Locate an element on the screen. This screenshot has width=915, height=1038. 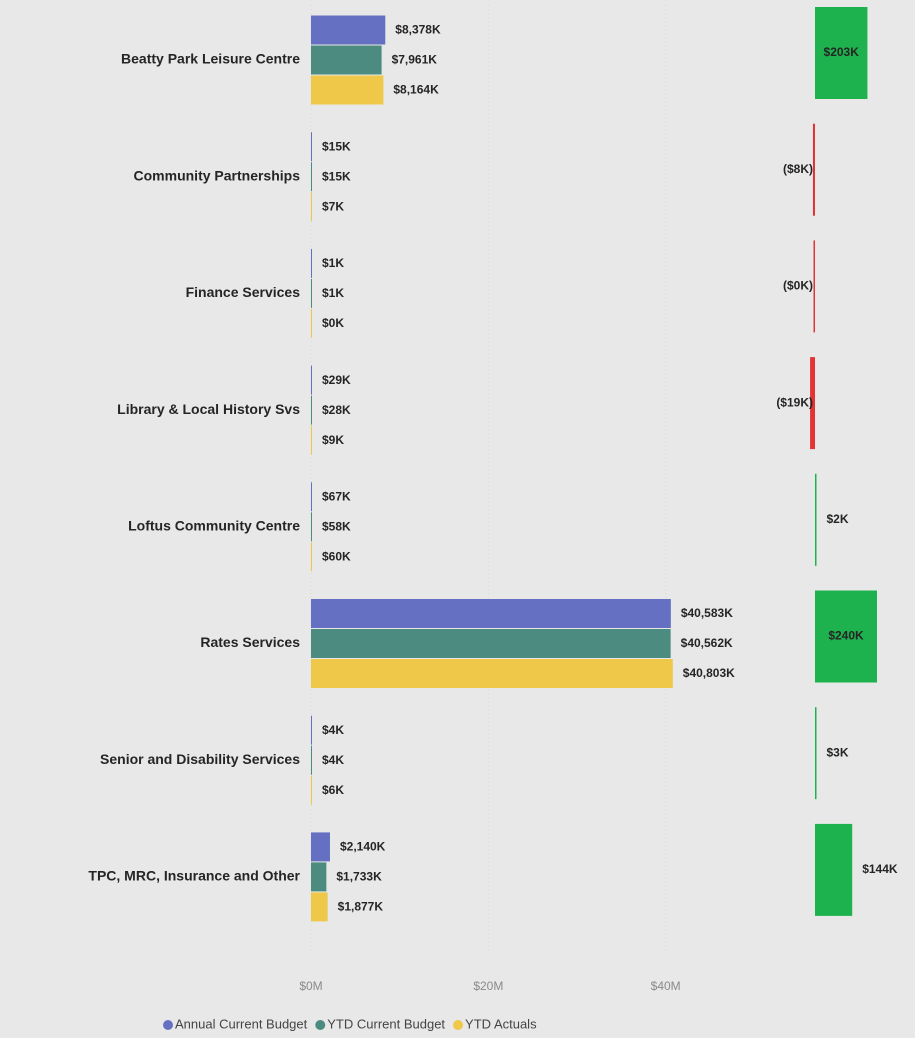
data-label: $28K is located at coordinates (336, 410).